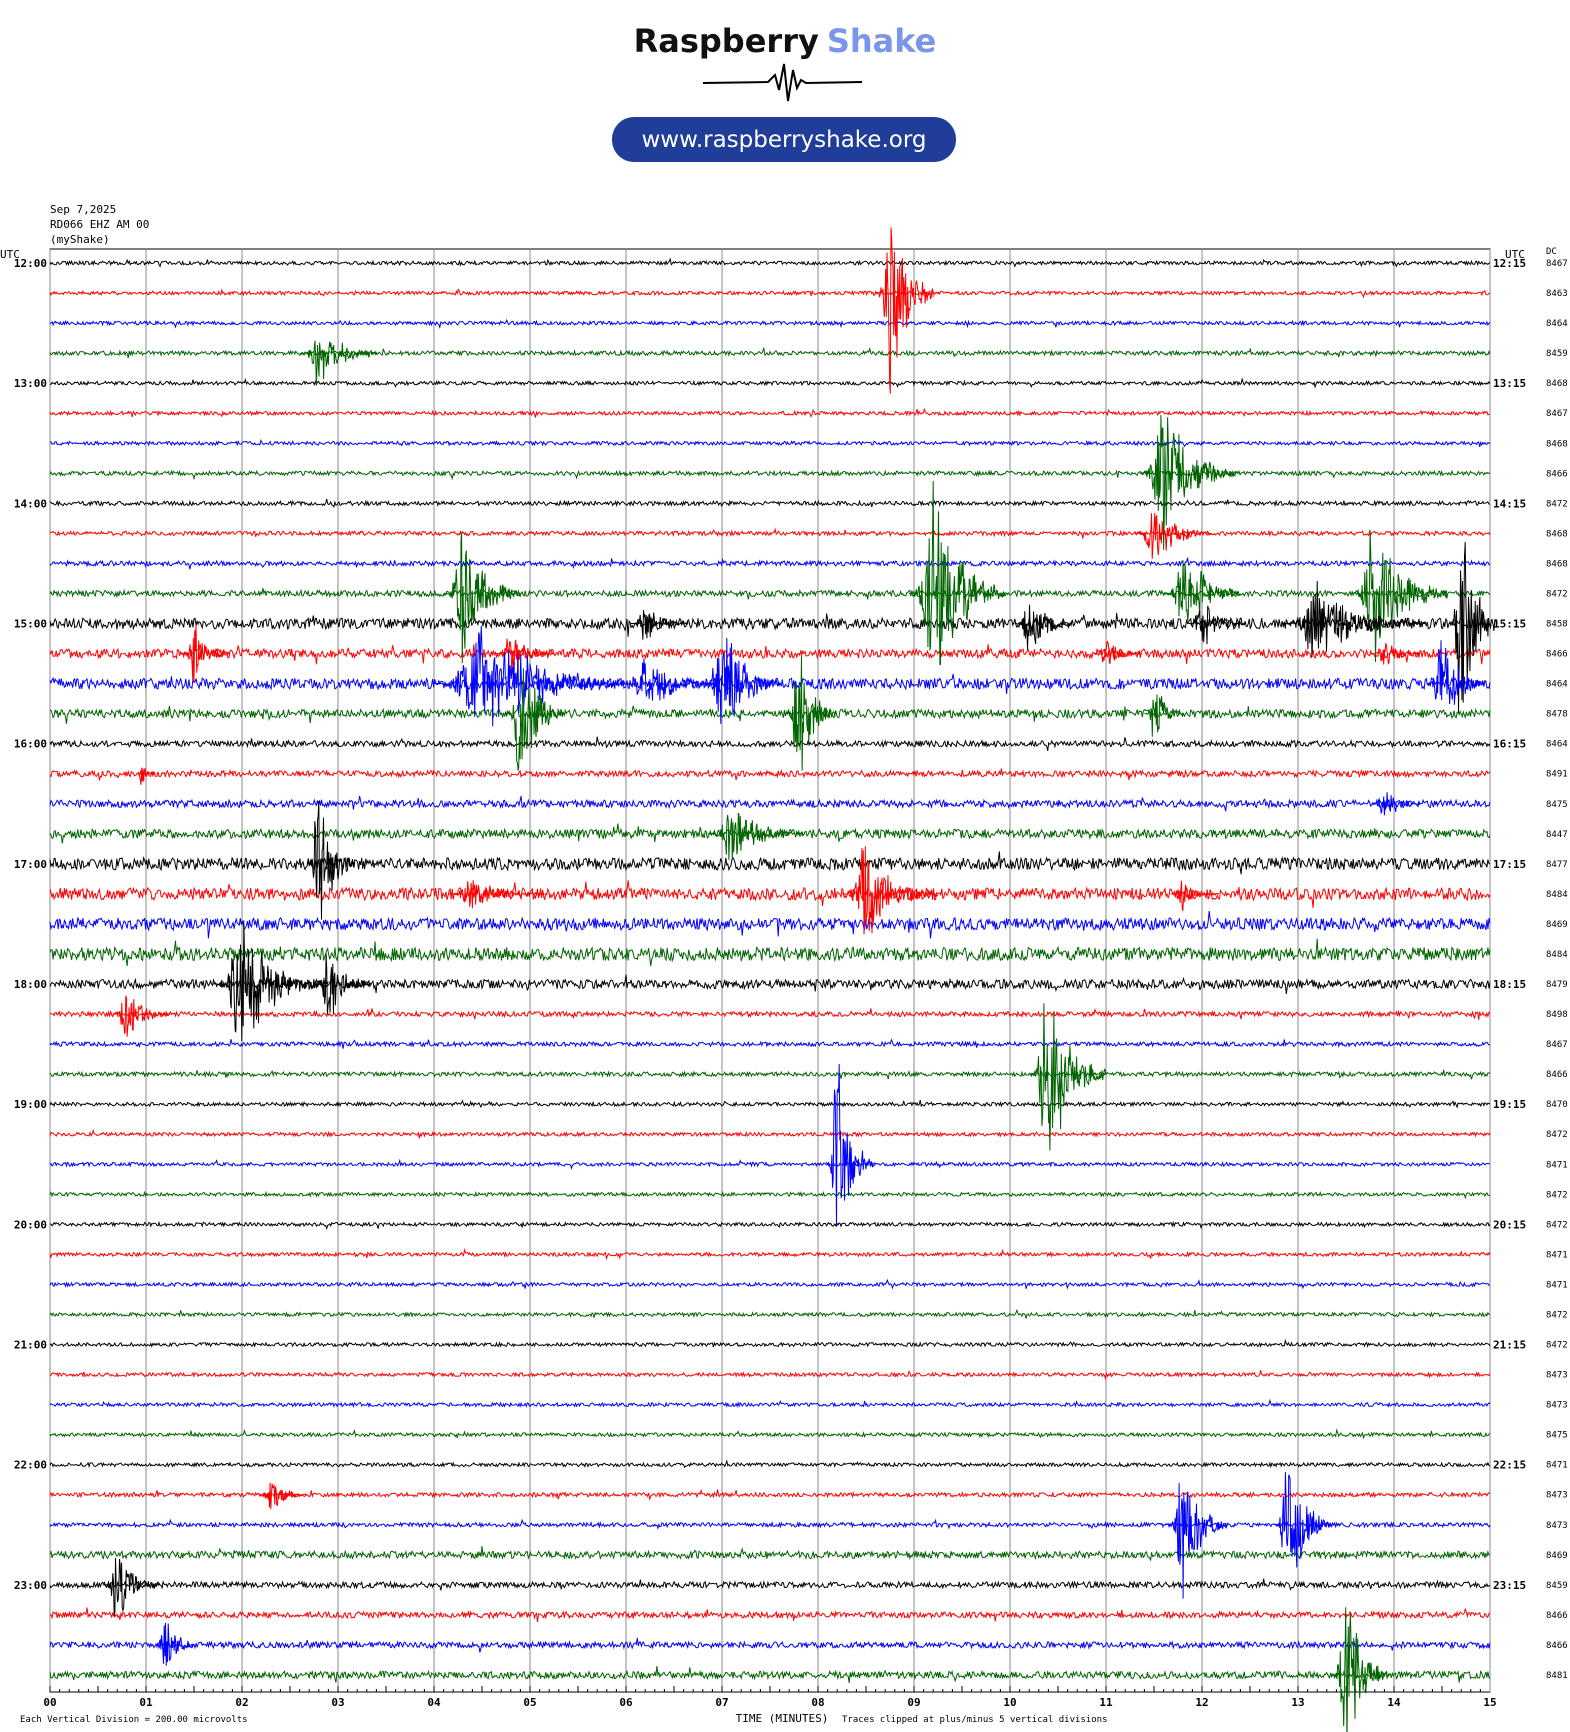 The width and height of the screenshot is (1570, 1732). Describe the element at coordinates (434, 1702) in the screenshot. I see `x-tick-label: 04` at that location.